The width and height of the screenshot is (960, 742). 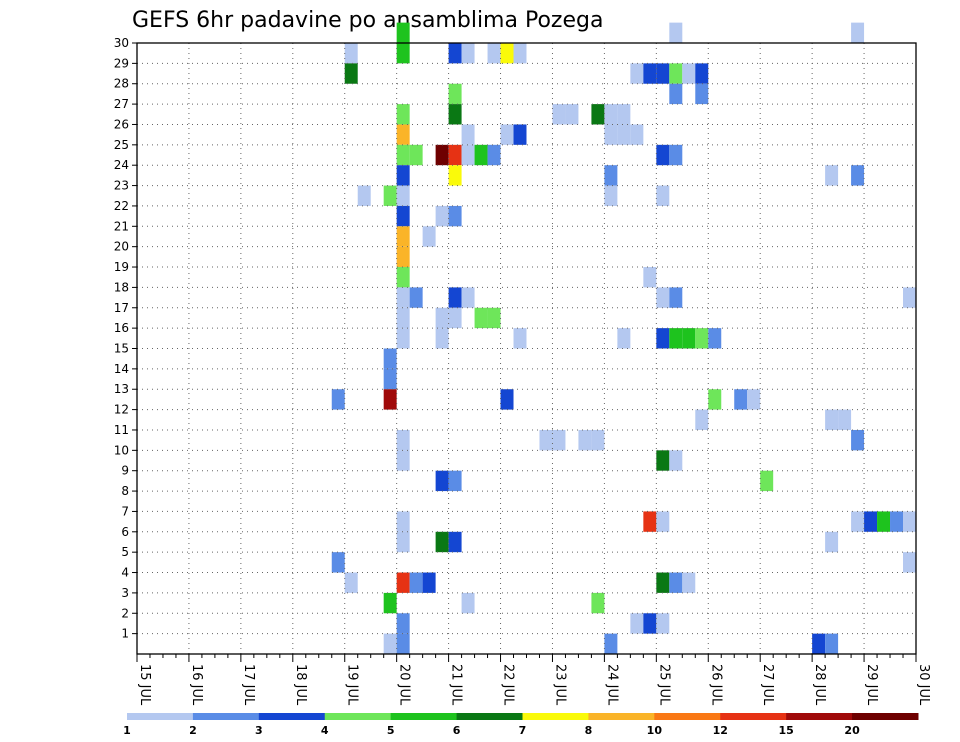 What do you see at coordinates (121, 247) in the screenshot?
I see `y-tick-label: 20` at bounding box center [121, 247].